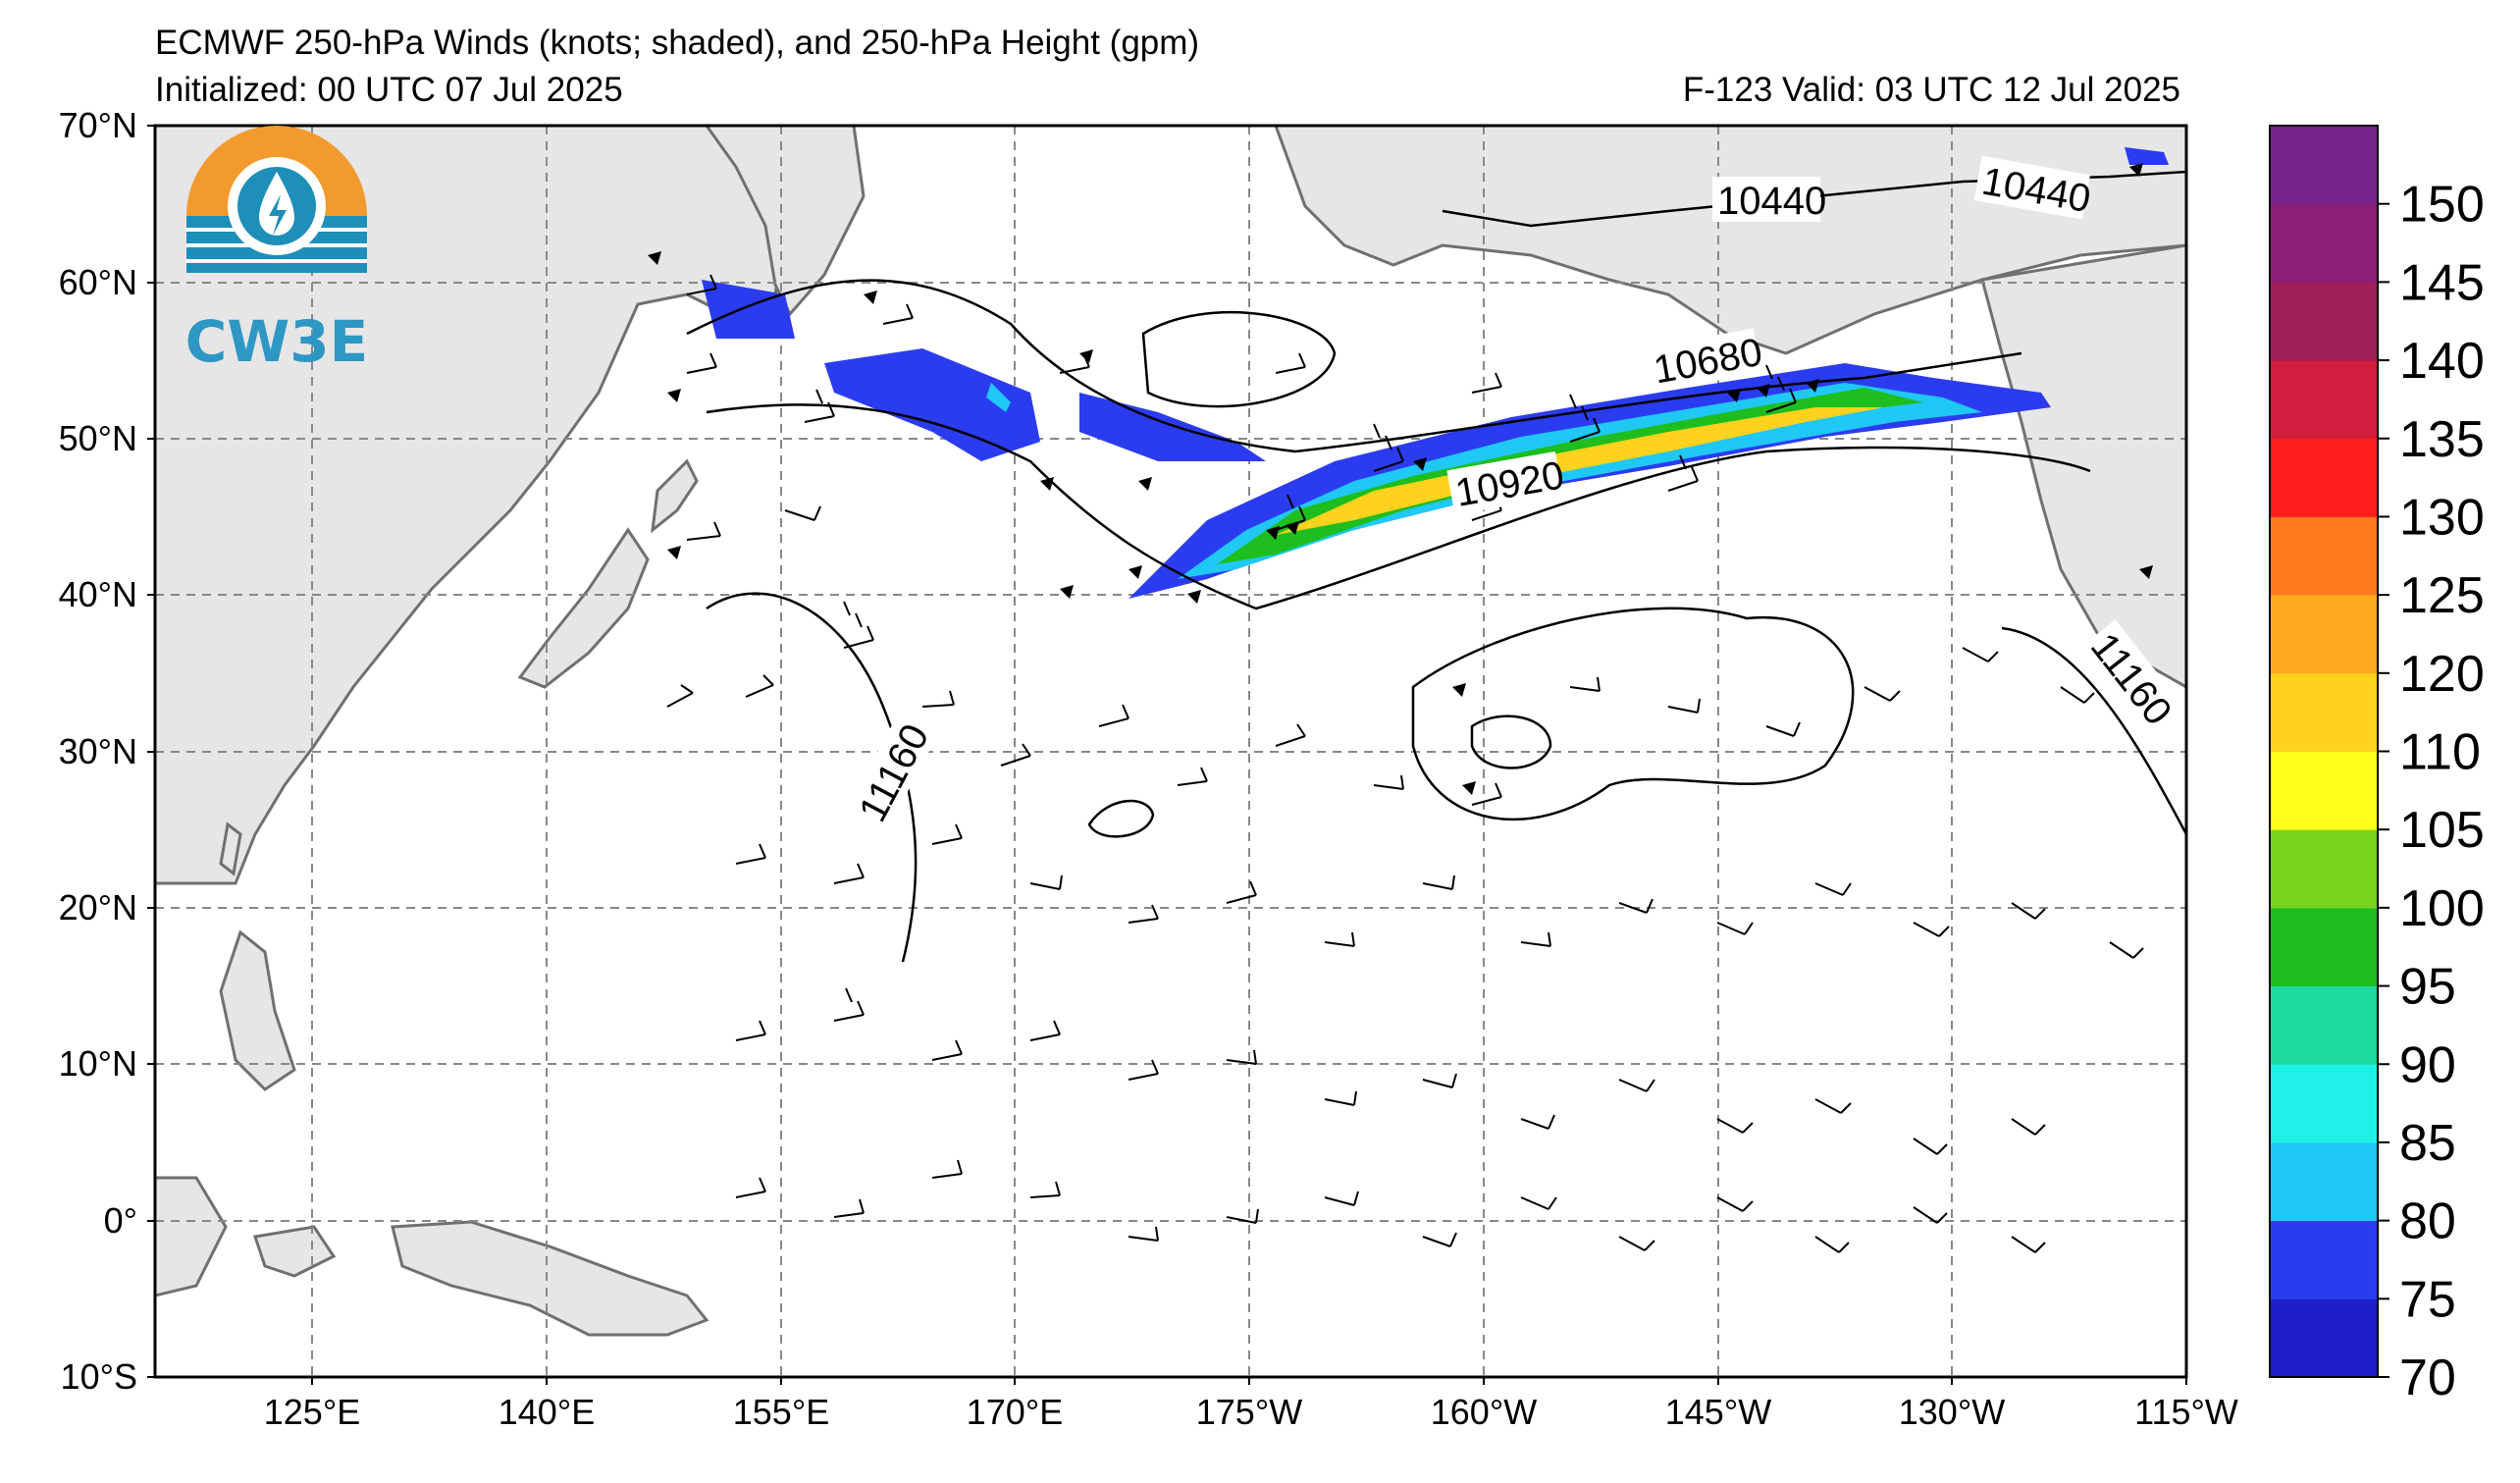 The width and height of the screenshot is (2520, 1483). I want to click on new-guinea, so click(550, 1278).